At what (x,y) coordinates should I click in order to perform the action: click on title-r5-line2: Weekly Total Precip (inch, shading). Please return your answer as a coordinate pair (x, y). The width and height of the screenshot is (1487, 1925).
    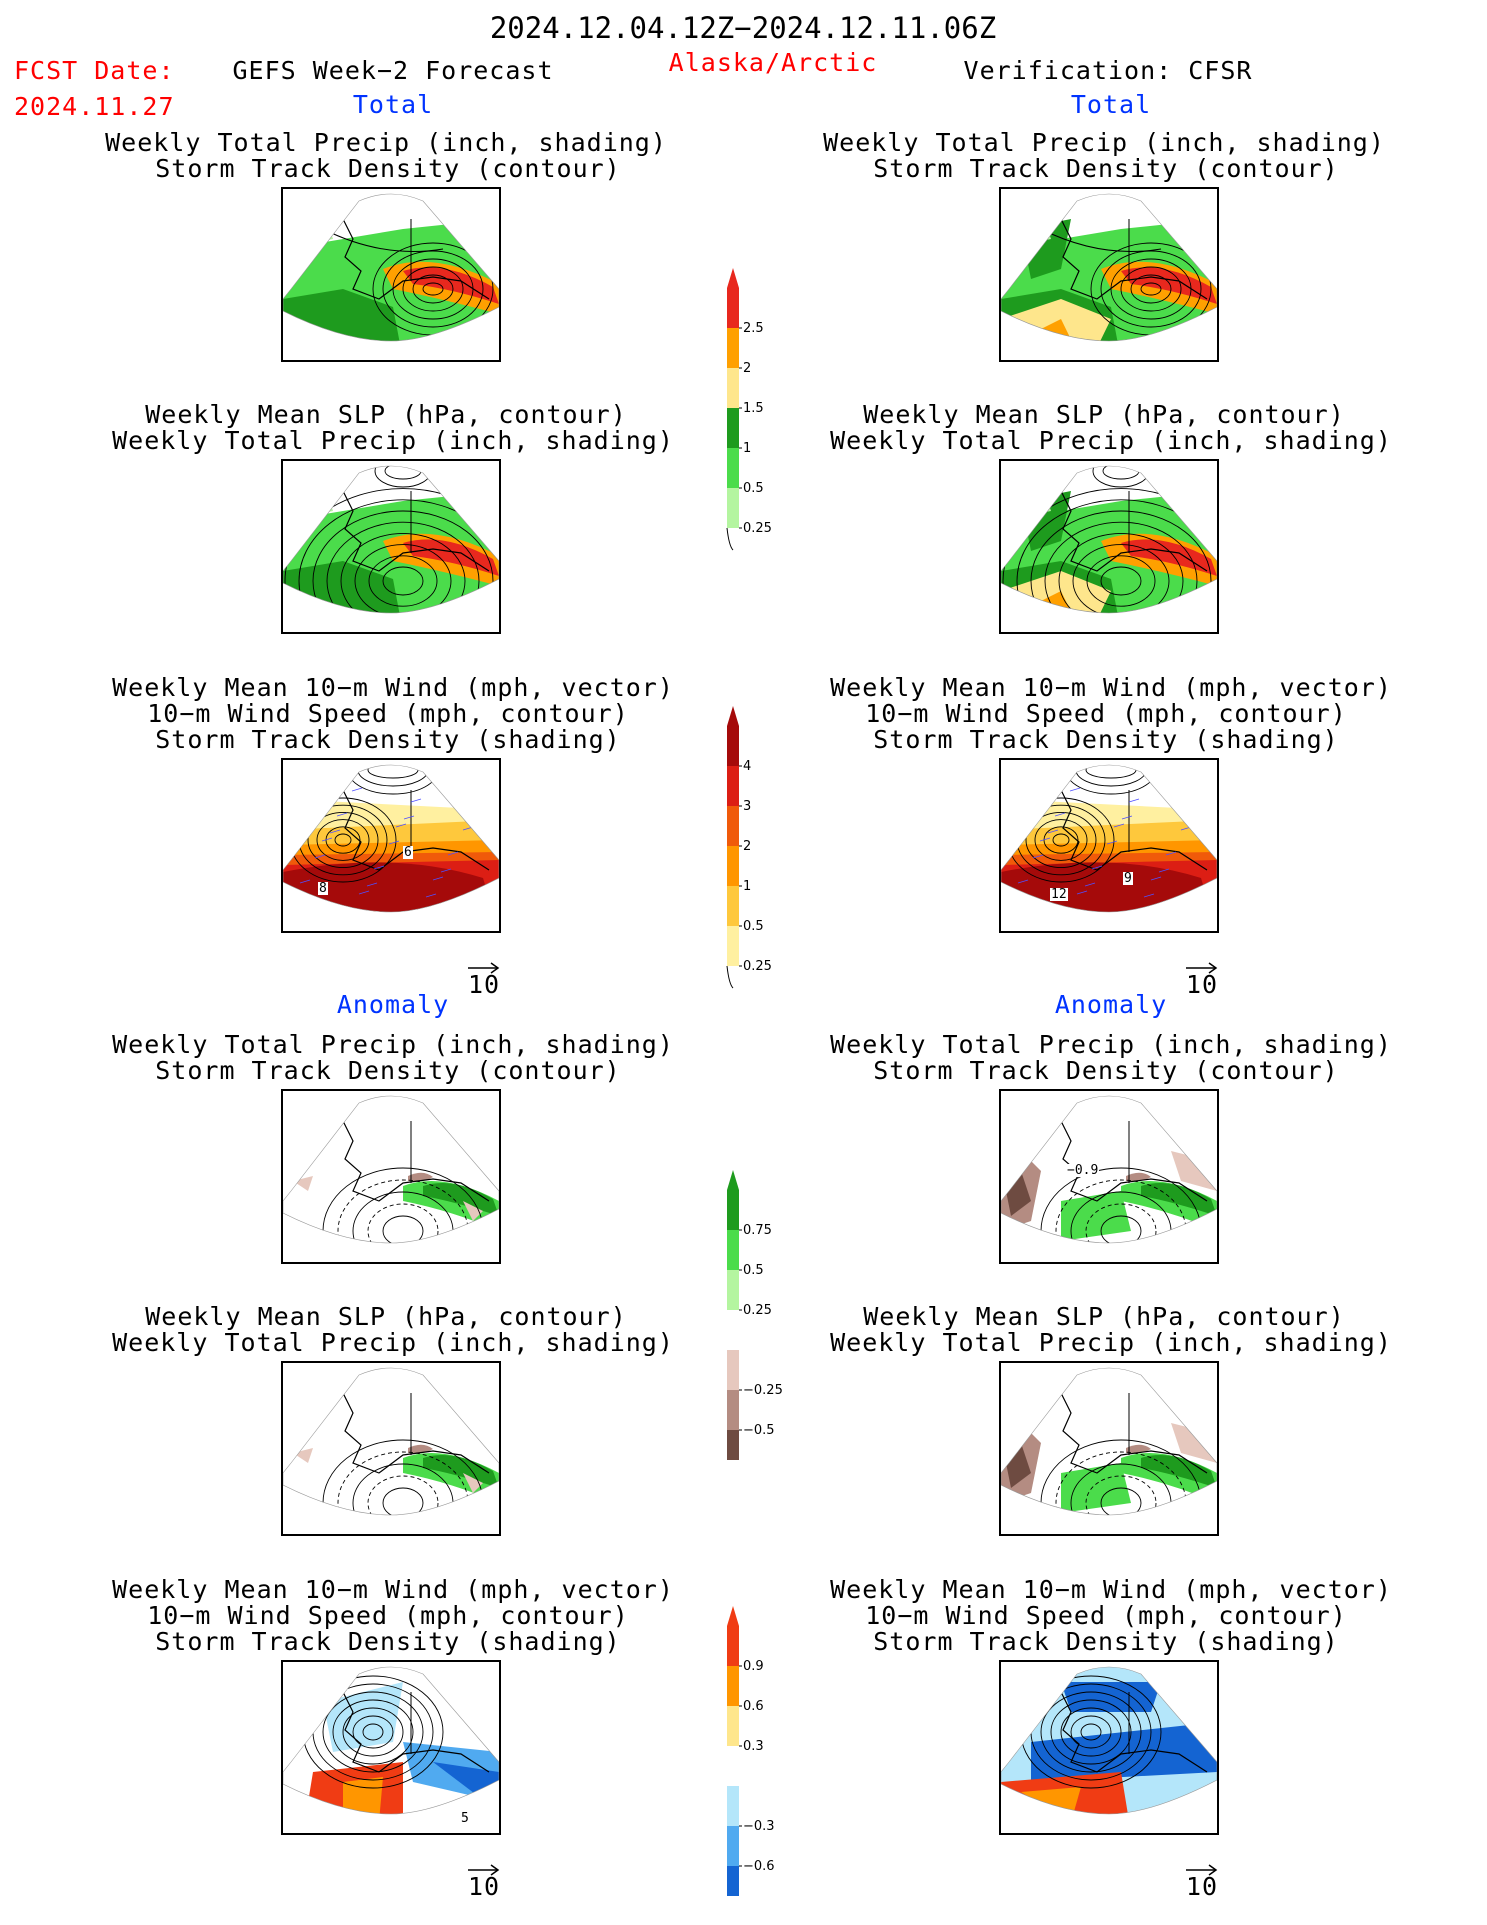
    Looking at the image, I should click on (1111, 1342).